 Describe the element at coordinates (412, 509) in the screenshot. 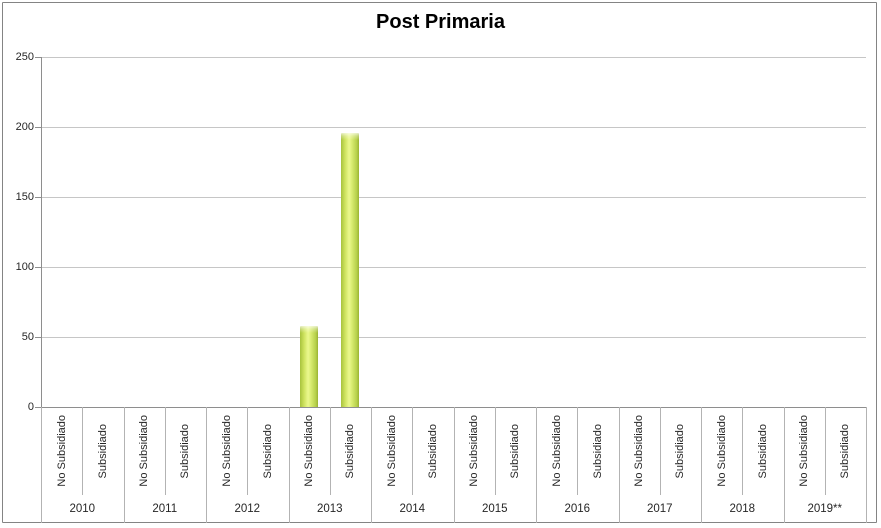

I see `year-label: 2014` at that location.